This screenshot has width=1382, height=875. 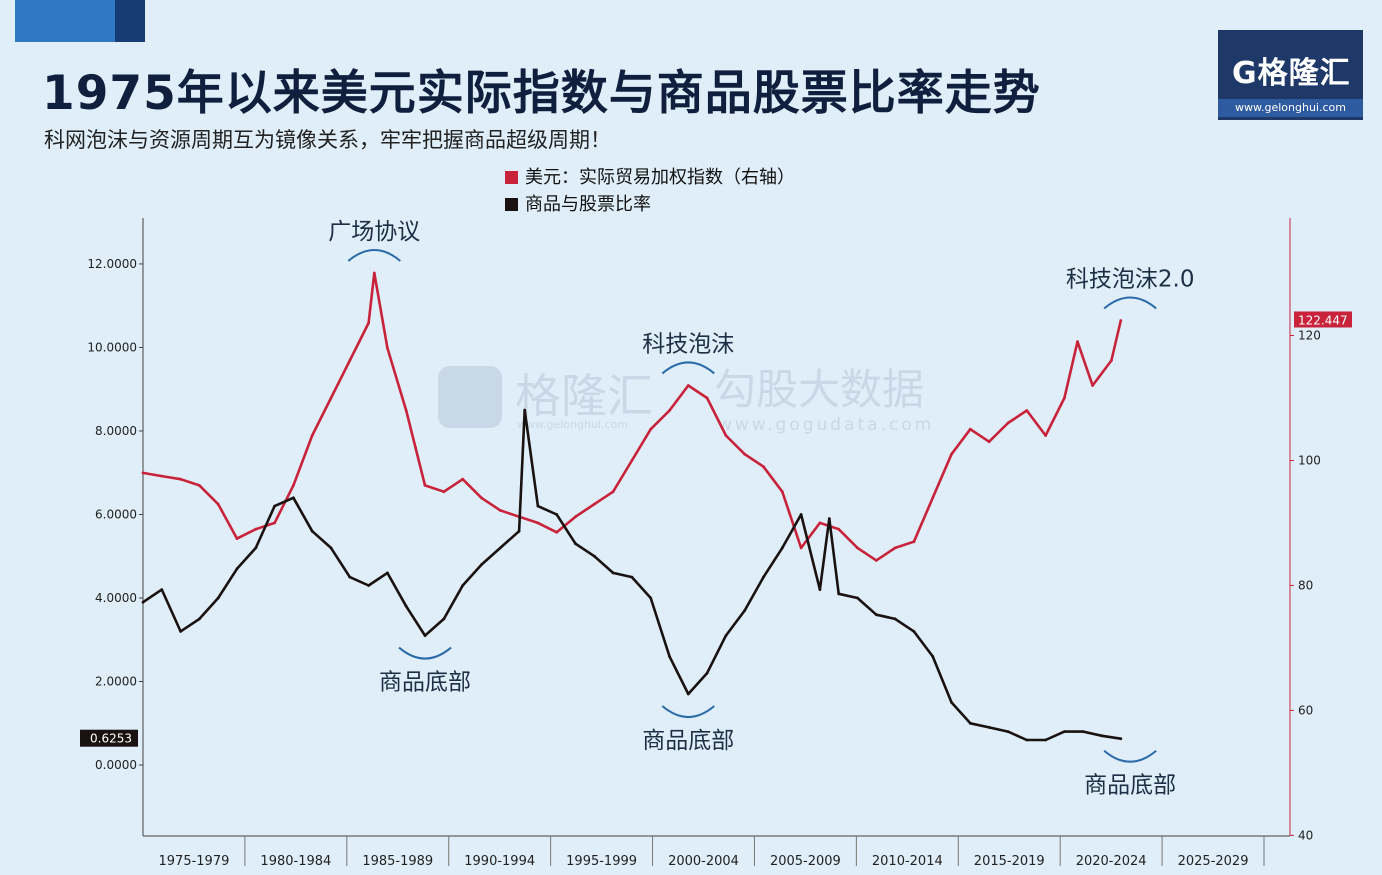 I want to click on left-last-value-badge, so click(x=109, y=738).